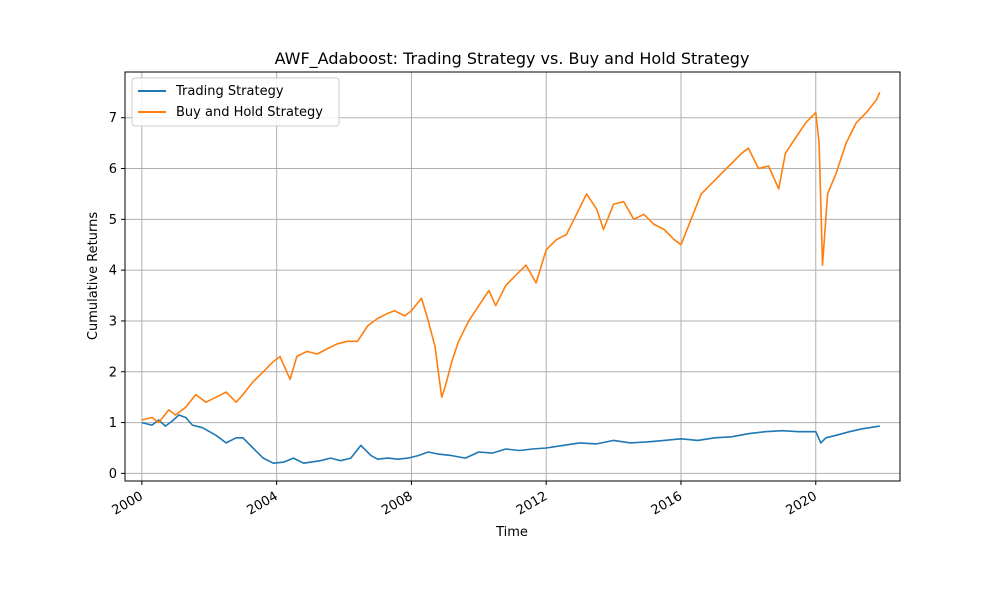  I want to click on legend: Trading Strategy Buy and Hold Strategy, so click(235, 102).